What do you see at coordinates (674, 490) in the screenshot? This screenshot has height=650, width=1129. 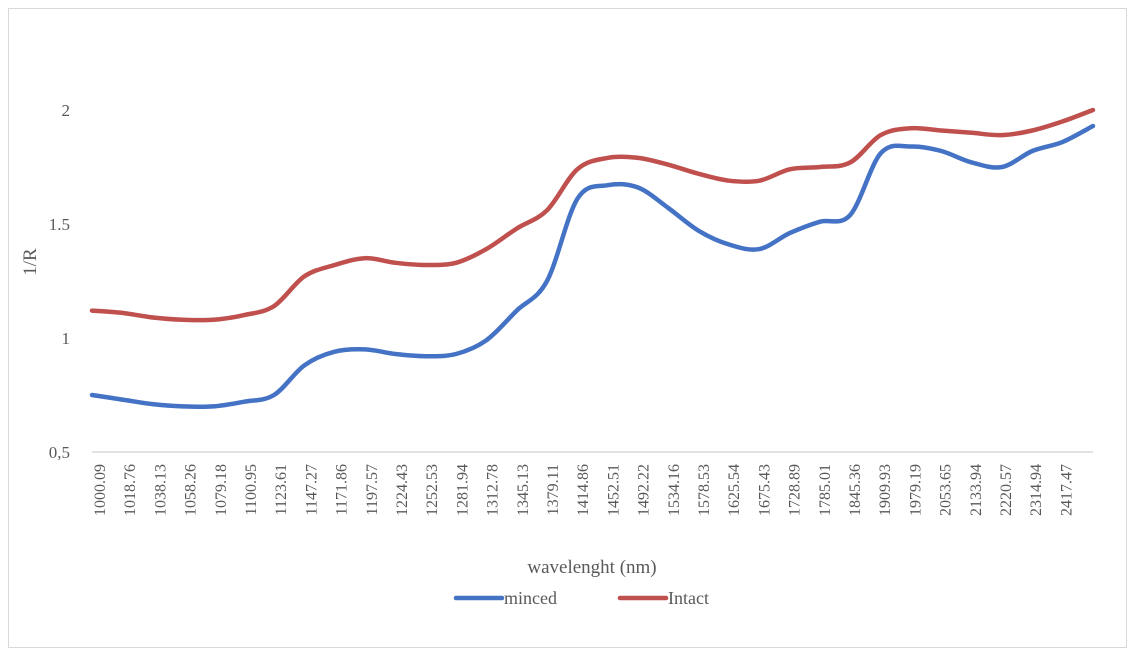 I see `x-tick-label: 1534.16` at bounding box center [674, 490].